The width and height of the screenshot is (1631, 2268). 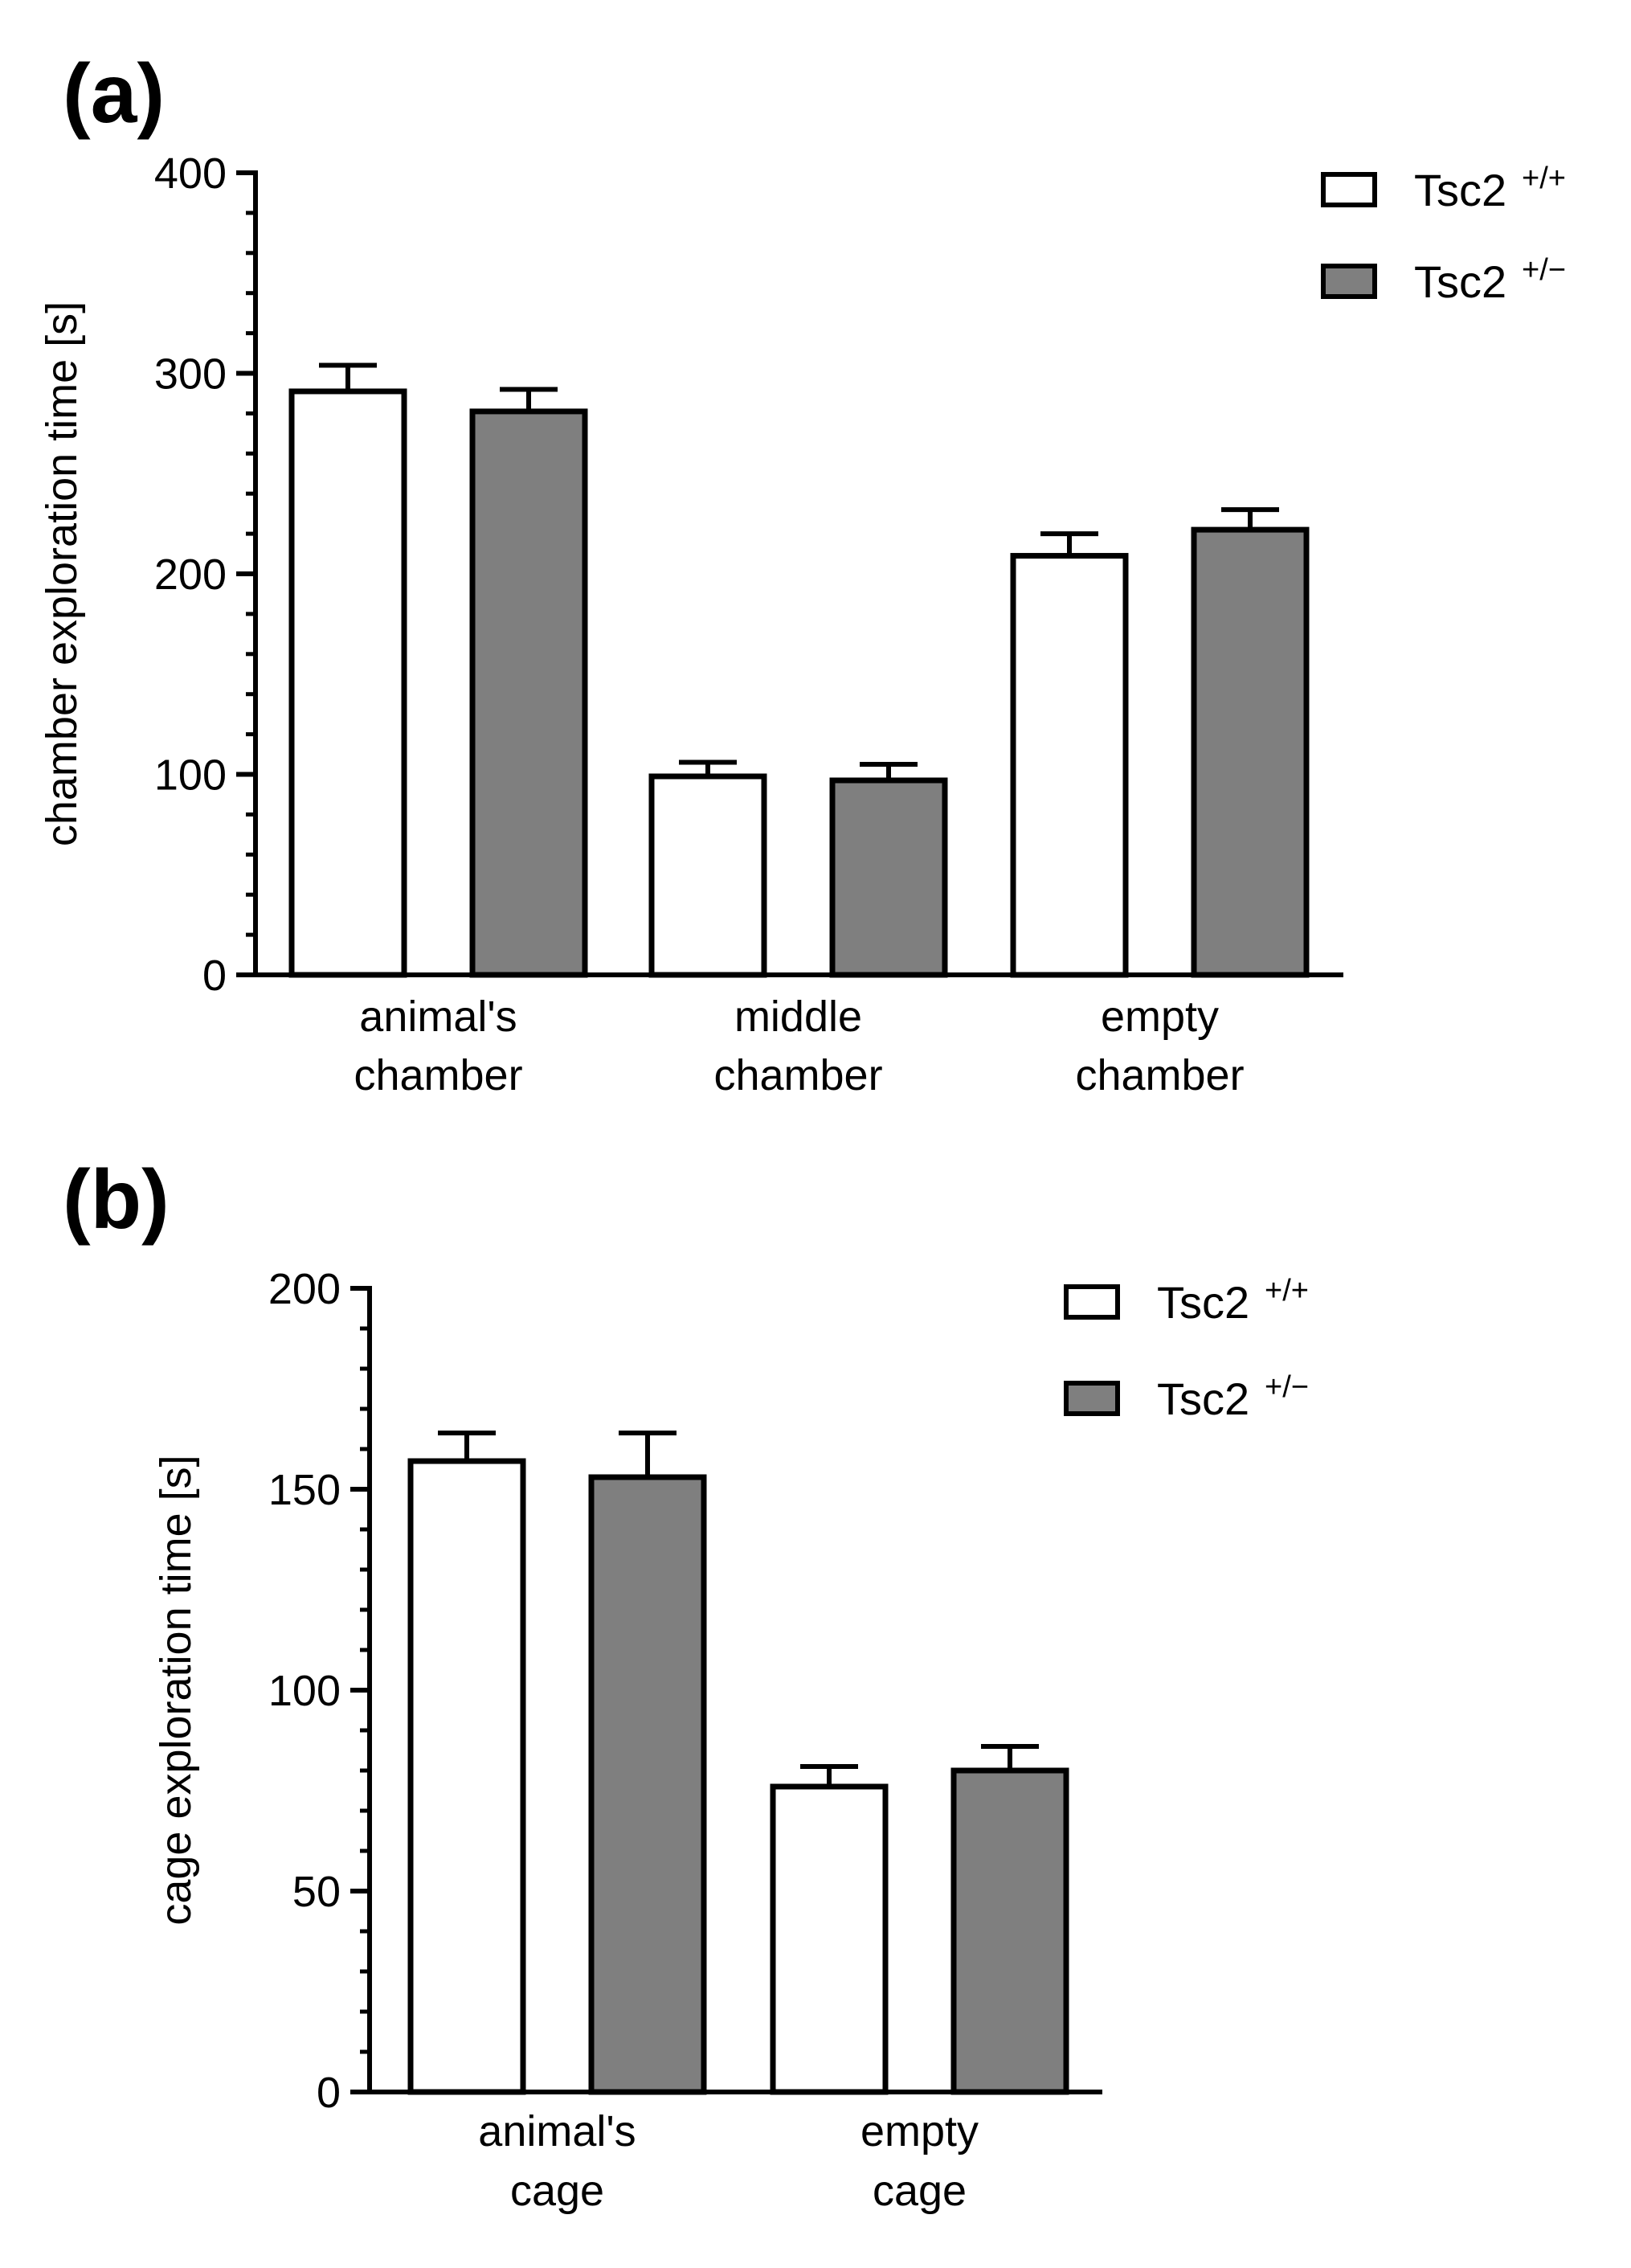 I want to click on y-axis-title: chamber exploration time [s], so click(x=62, y=573).